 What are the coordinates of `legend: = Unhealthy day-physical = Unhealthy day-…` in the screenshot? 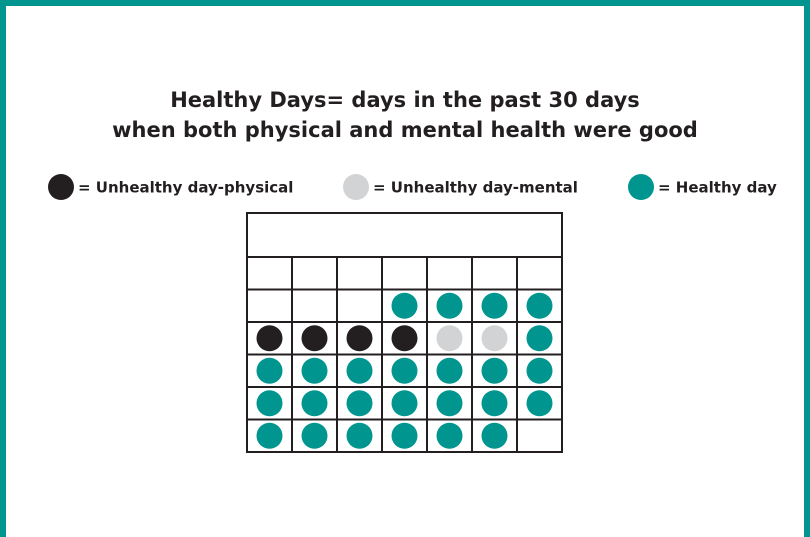 It's located at (412, 187).